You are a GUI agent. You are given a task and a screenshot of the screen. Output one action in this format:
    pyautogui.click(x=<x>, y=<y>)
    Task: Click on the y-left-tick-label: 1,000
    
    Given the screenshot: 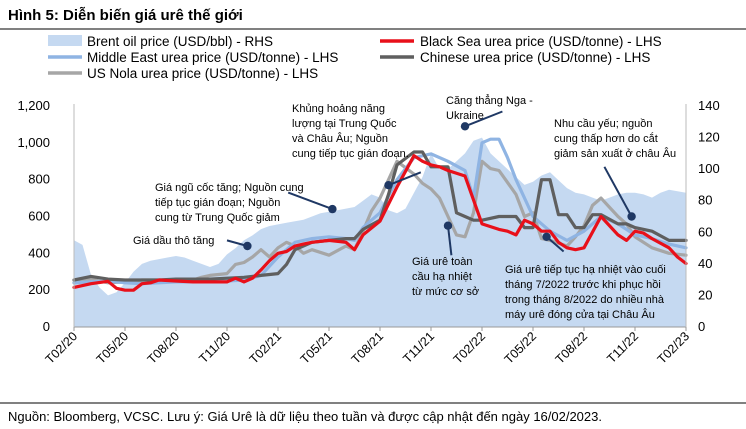 What is the action you would take?
    pyautogui.click(x=33, y=142)
    